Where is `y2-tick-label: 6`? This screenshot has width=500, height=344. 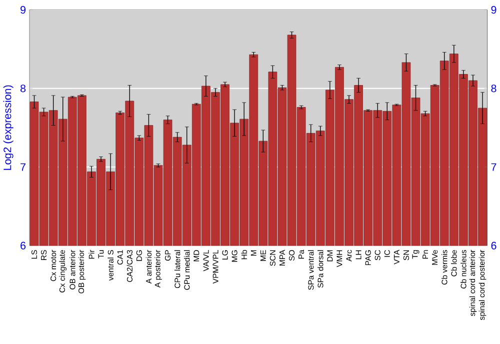 y2-tick-label: 6 is located at coordinates (493, 246).